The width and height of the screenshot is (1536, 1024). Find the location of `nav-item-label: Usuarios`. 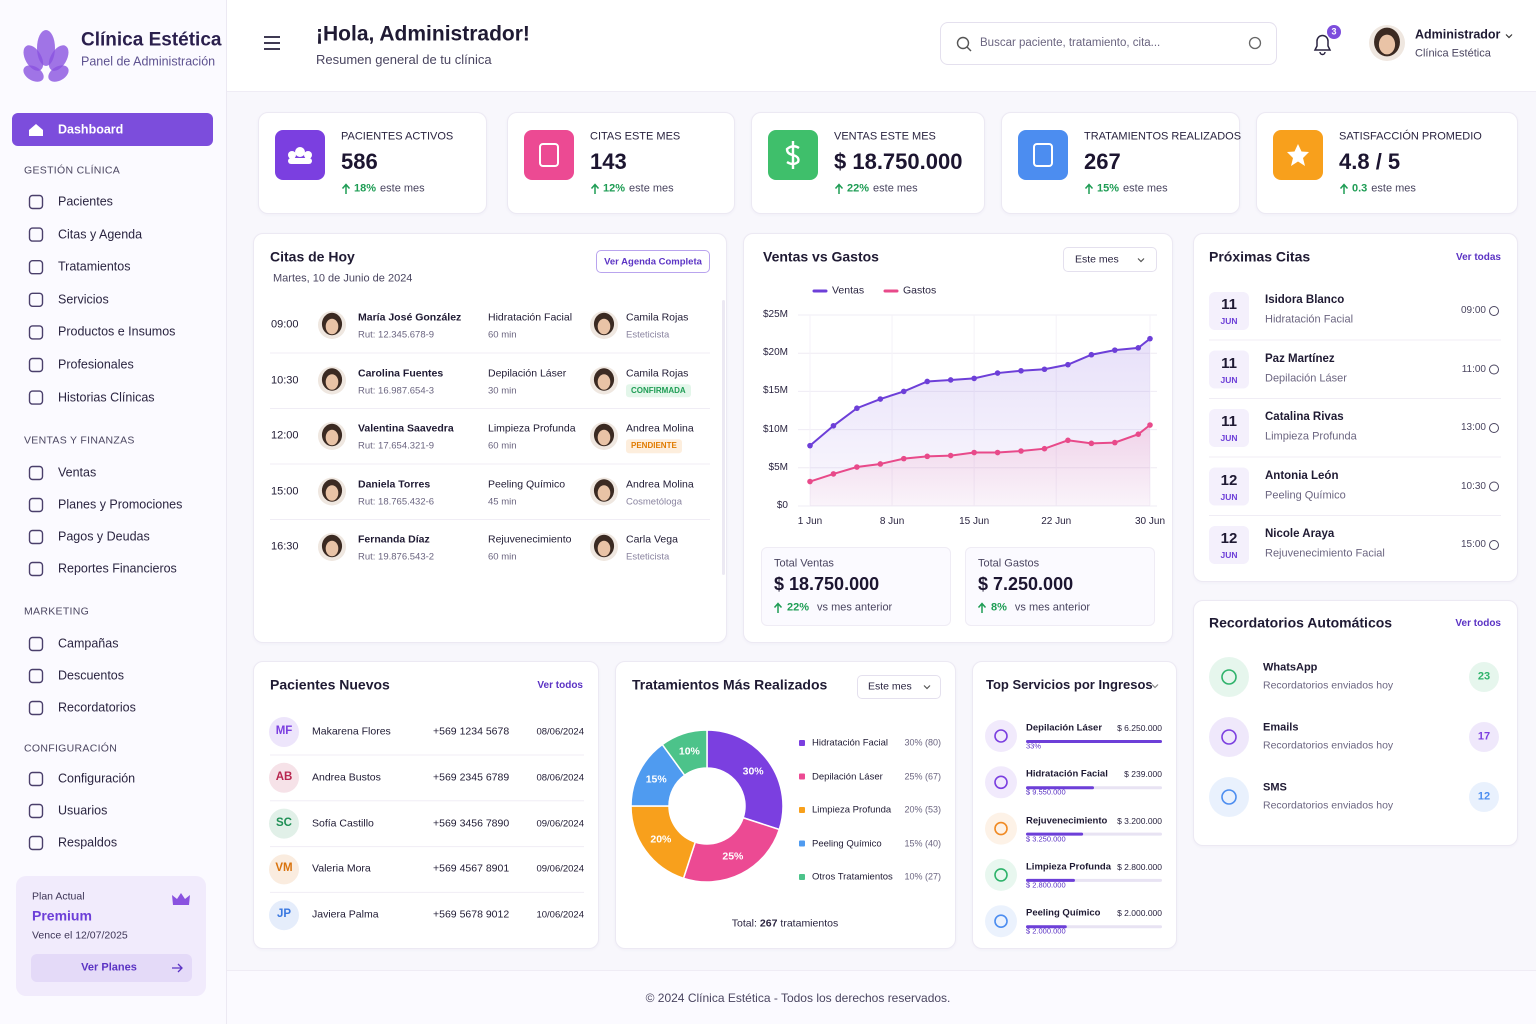

nav-item-label: Usuarios is located at coordinates (83, 810).